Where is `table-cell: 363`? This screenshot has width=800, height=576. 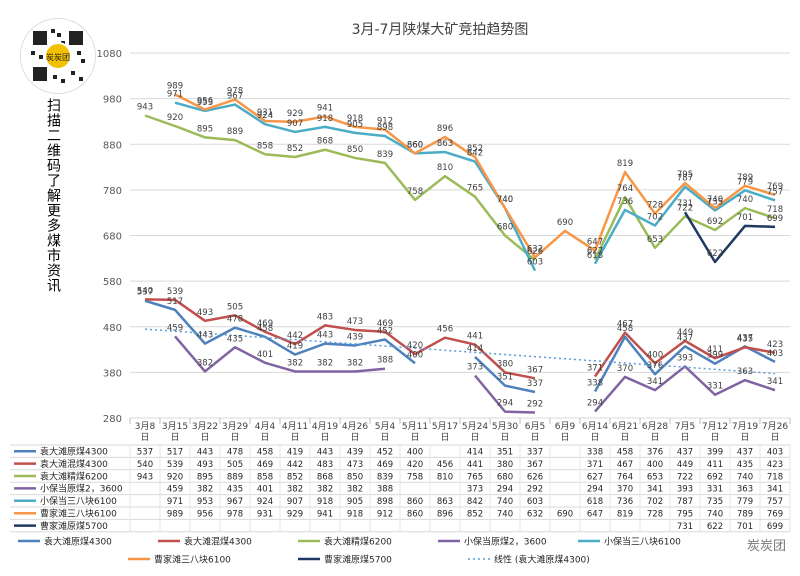
table-cell: 363 is located at coordinates (745, 490).